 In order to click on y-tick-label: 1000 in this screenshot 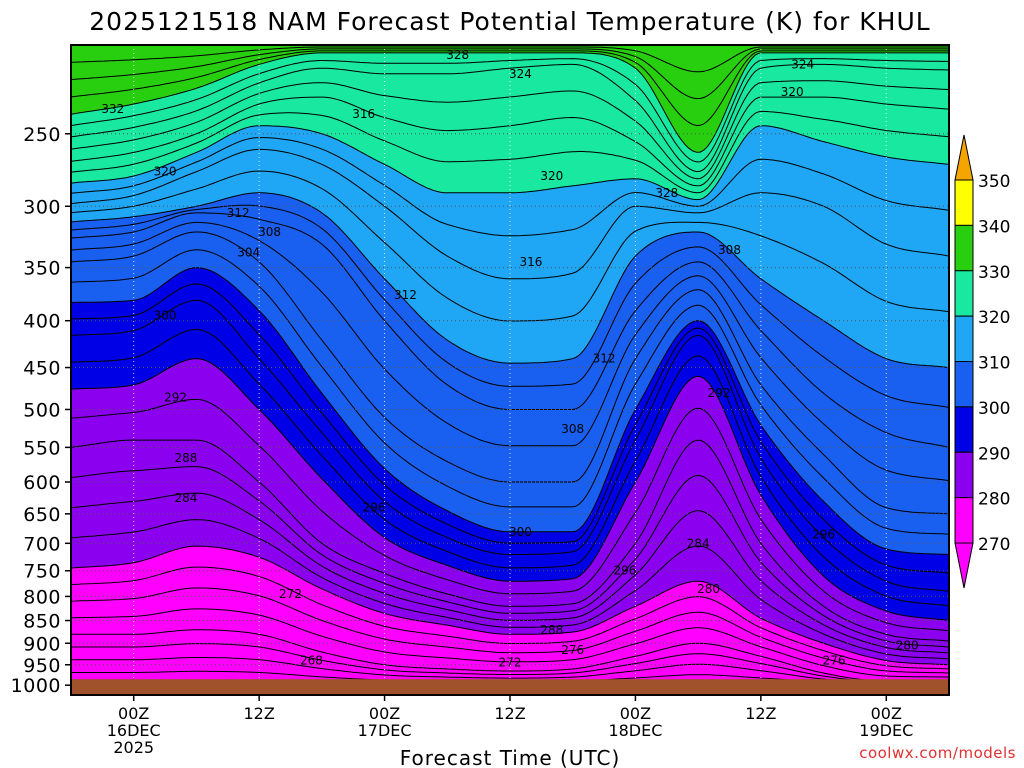, I will do `click(36, 686)`.